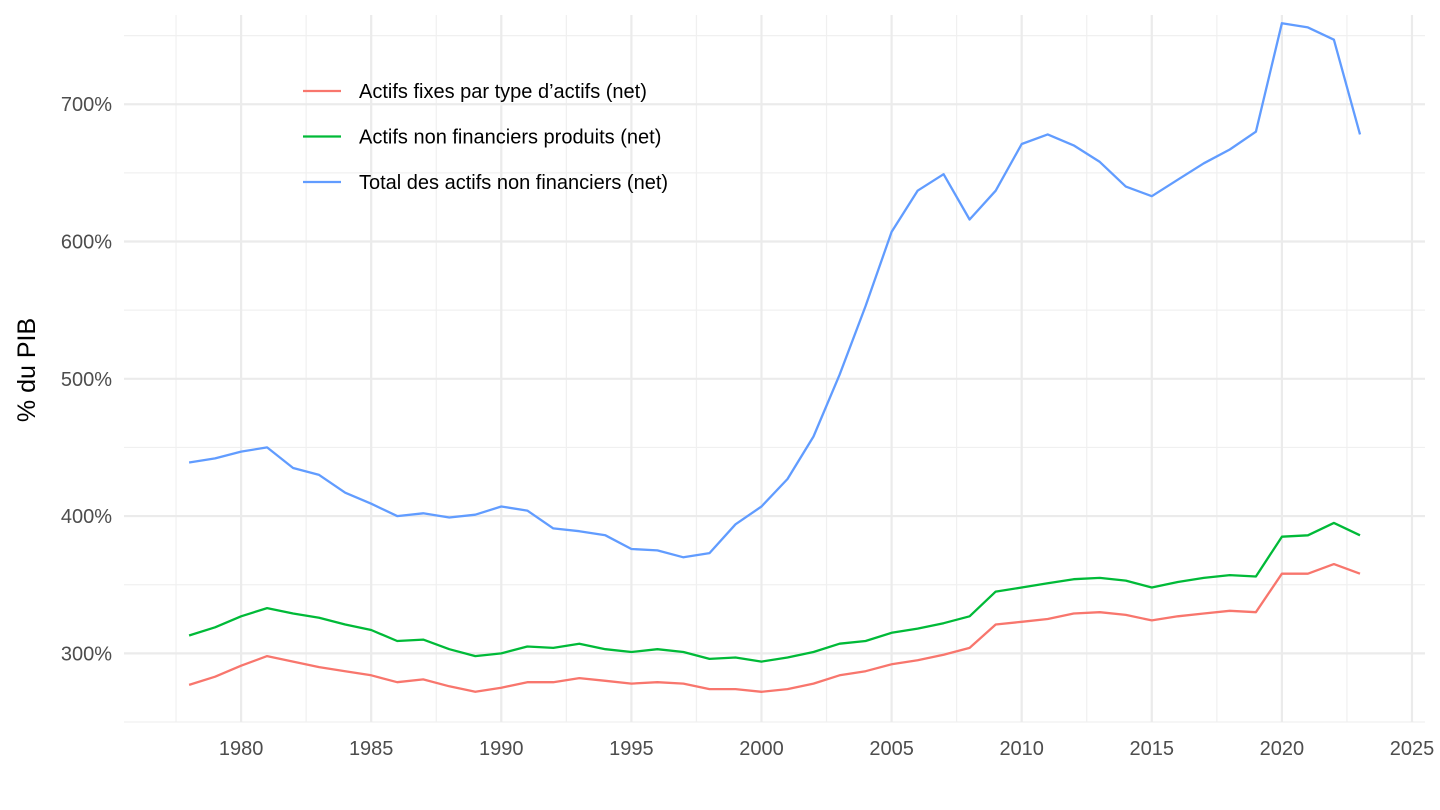  What do you see at coordinates (86, 517) in the screenshot?
I see `y-tick-label: 400%` at bounding box center [86, 517].